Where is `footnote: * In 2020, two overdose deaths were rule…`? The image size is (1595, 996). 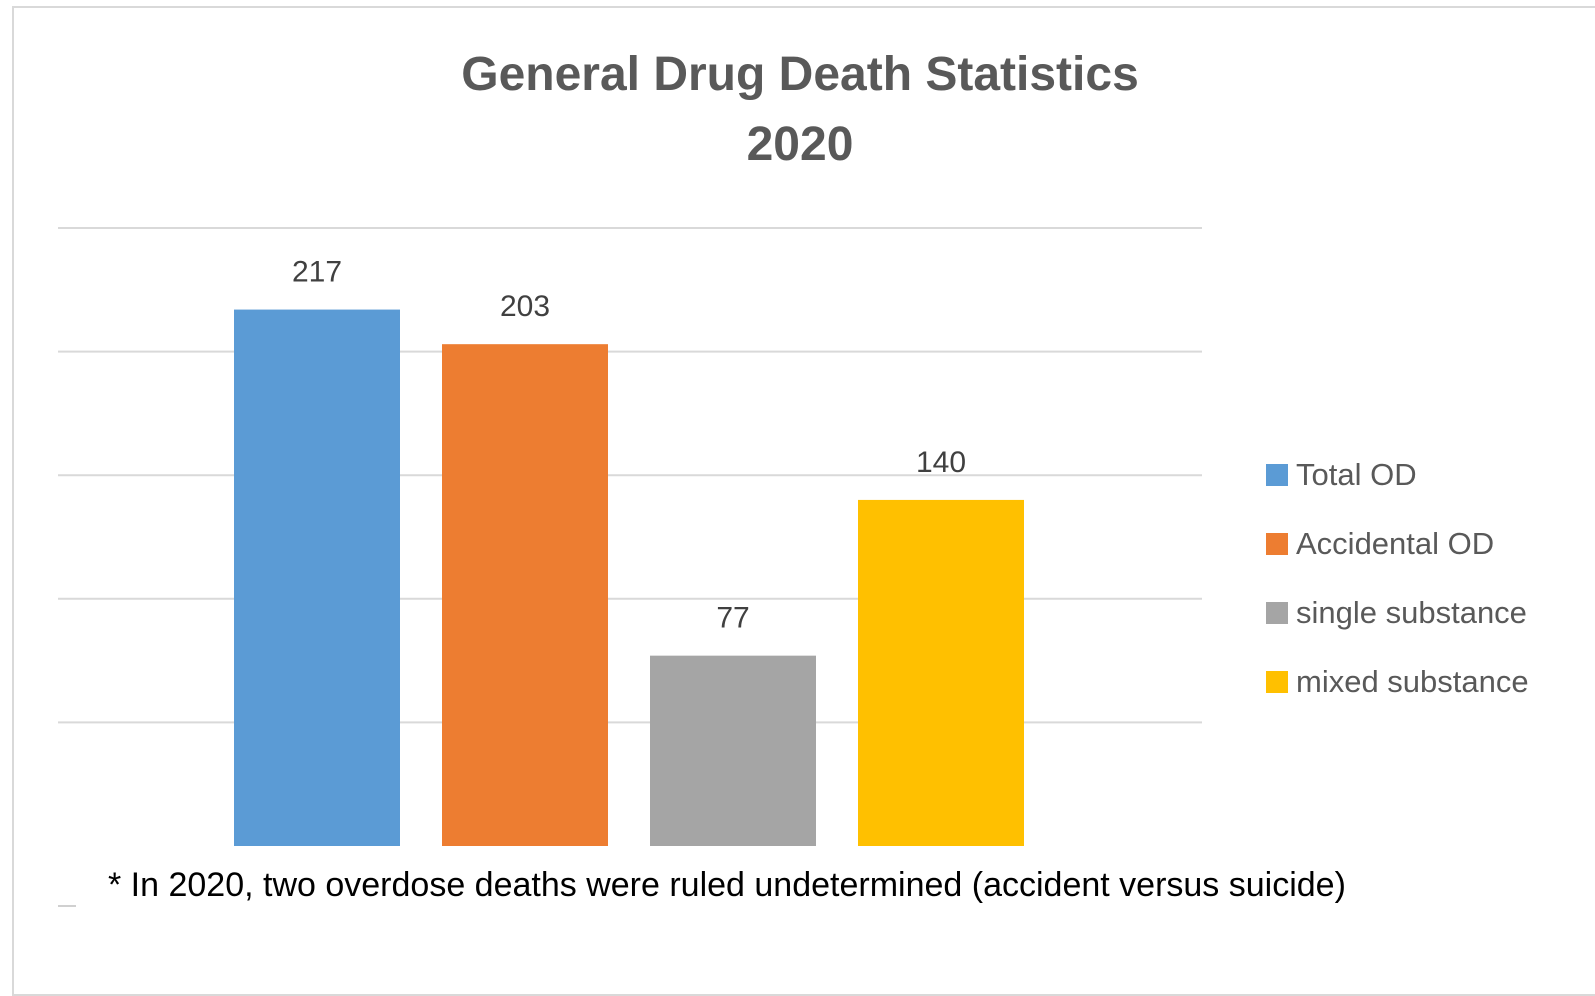 footnote: * In 2020, two overdose deaths were rule… is located at coordinates (727, 885).